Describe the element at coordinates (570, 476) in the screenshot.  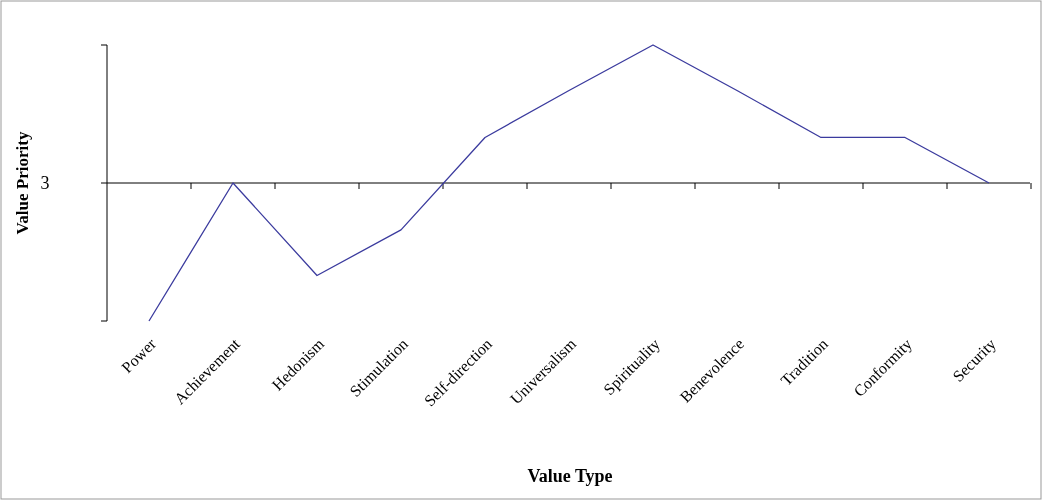
I see `x-axis-title: Value Type` at that location.